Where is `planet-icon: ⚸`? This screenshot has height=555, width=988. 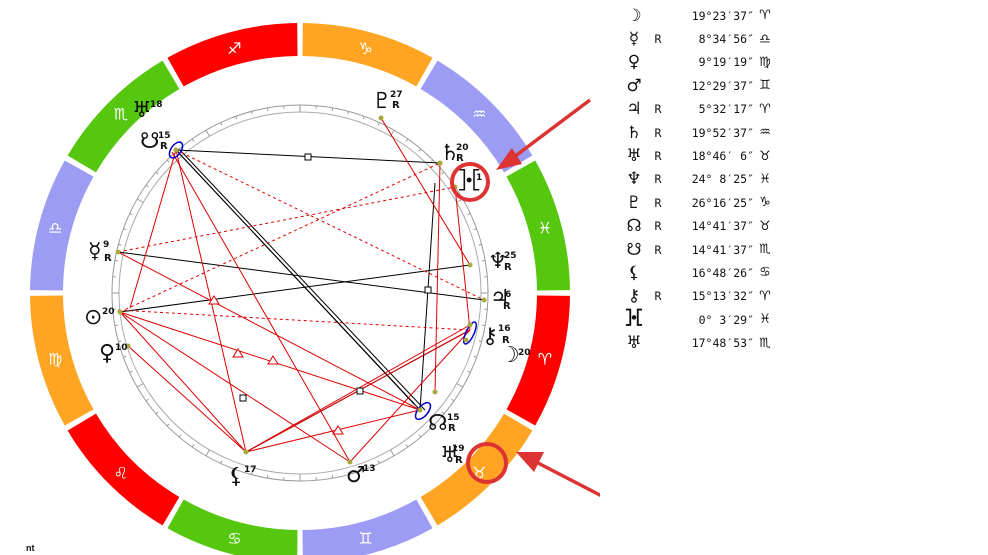 planet-icon: ⚸ is located at coordinates (634, 272).